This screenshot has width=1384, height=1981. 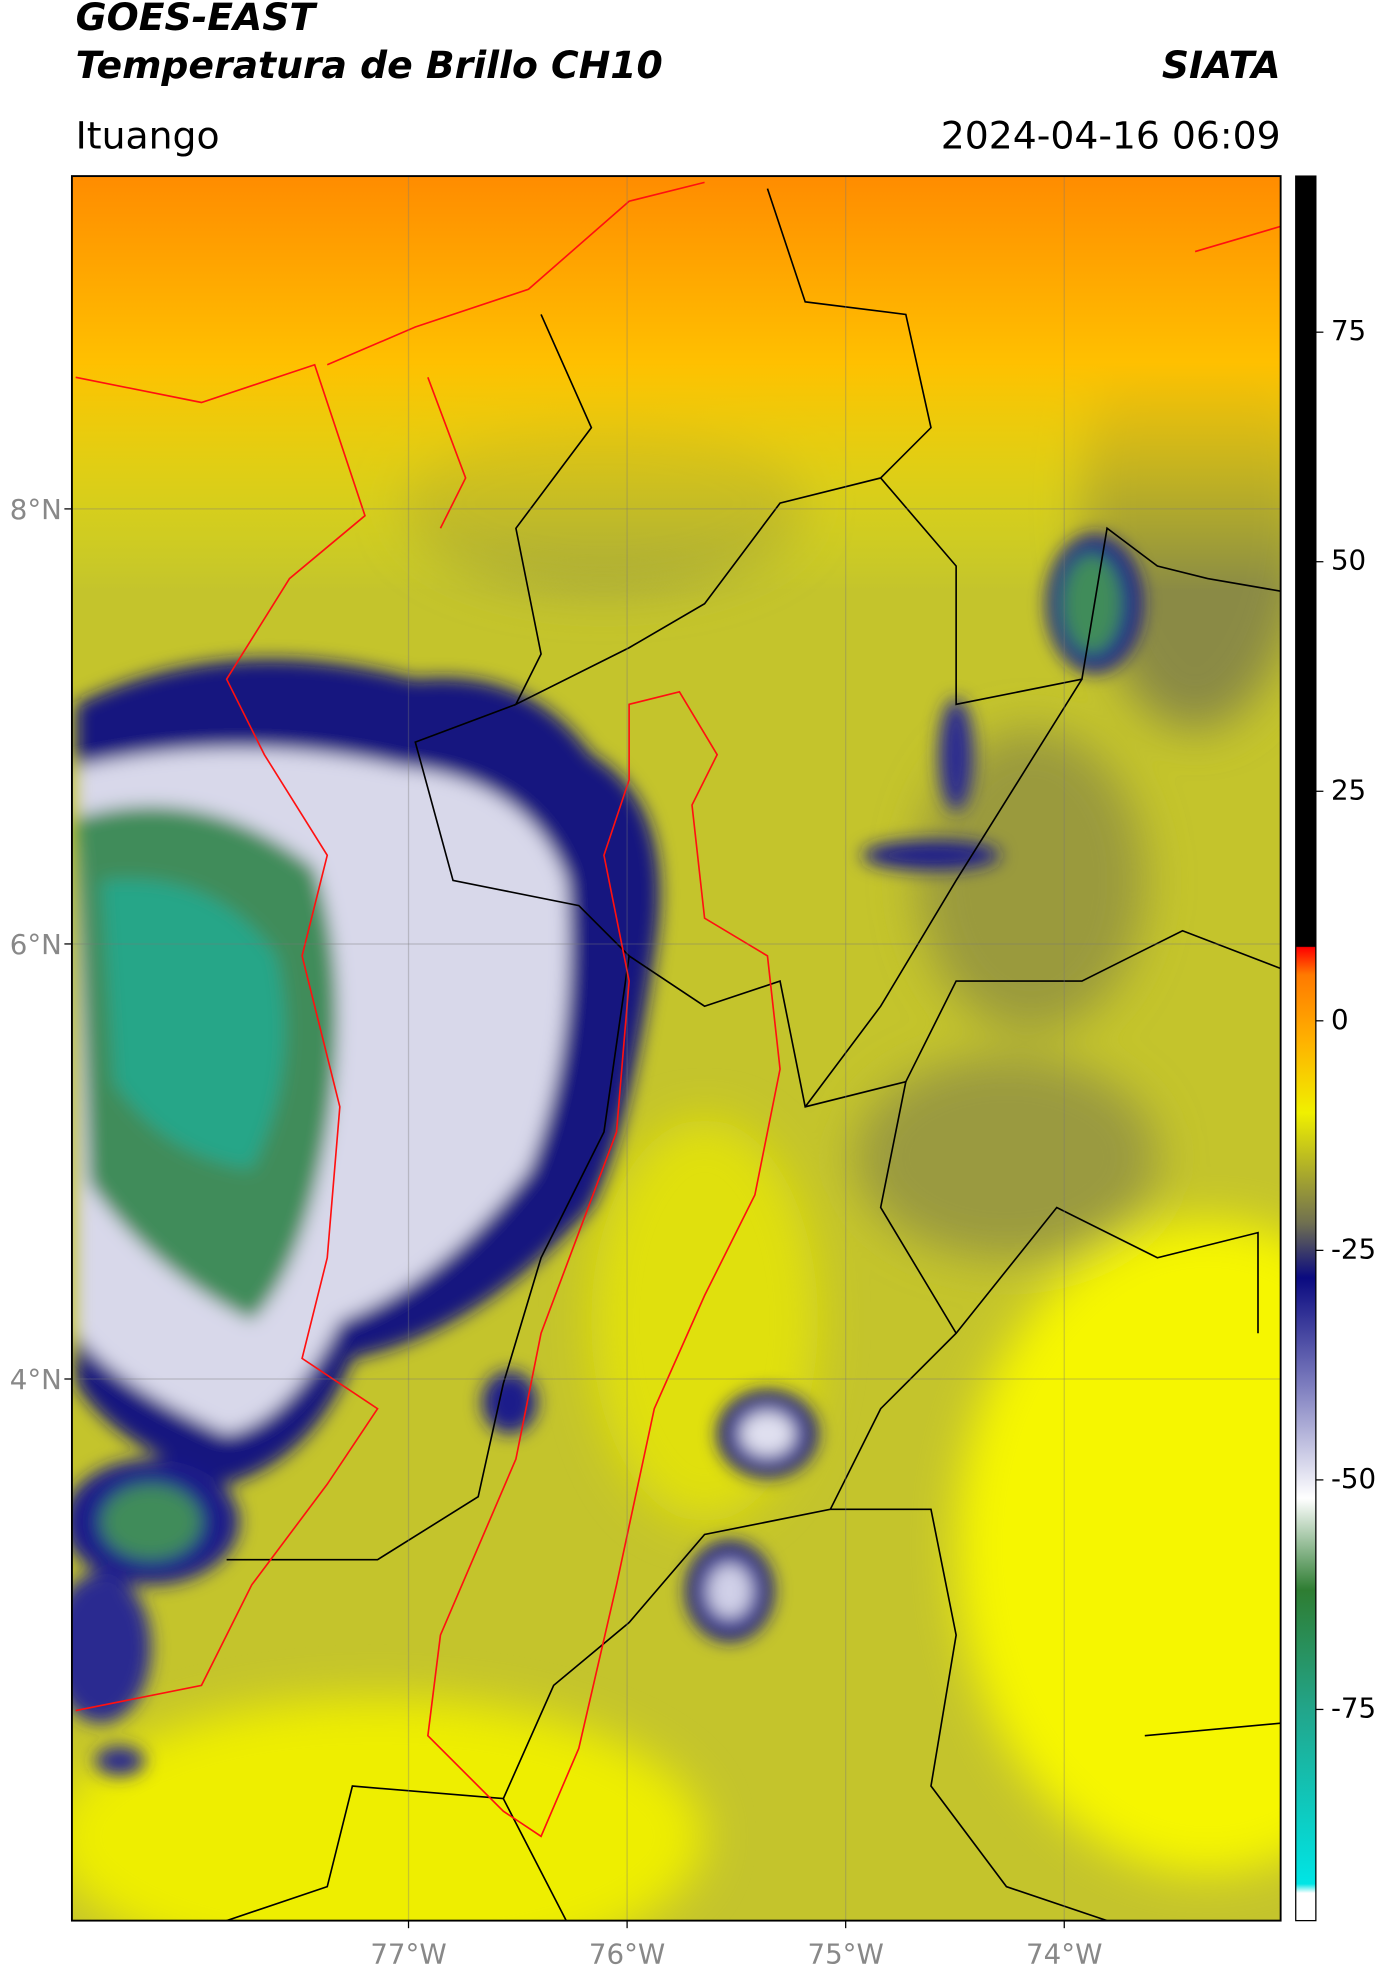 I want to click on colorbar-tick-label: 25, so click(x=1348, y=789).